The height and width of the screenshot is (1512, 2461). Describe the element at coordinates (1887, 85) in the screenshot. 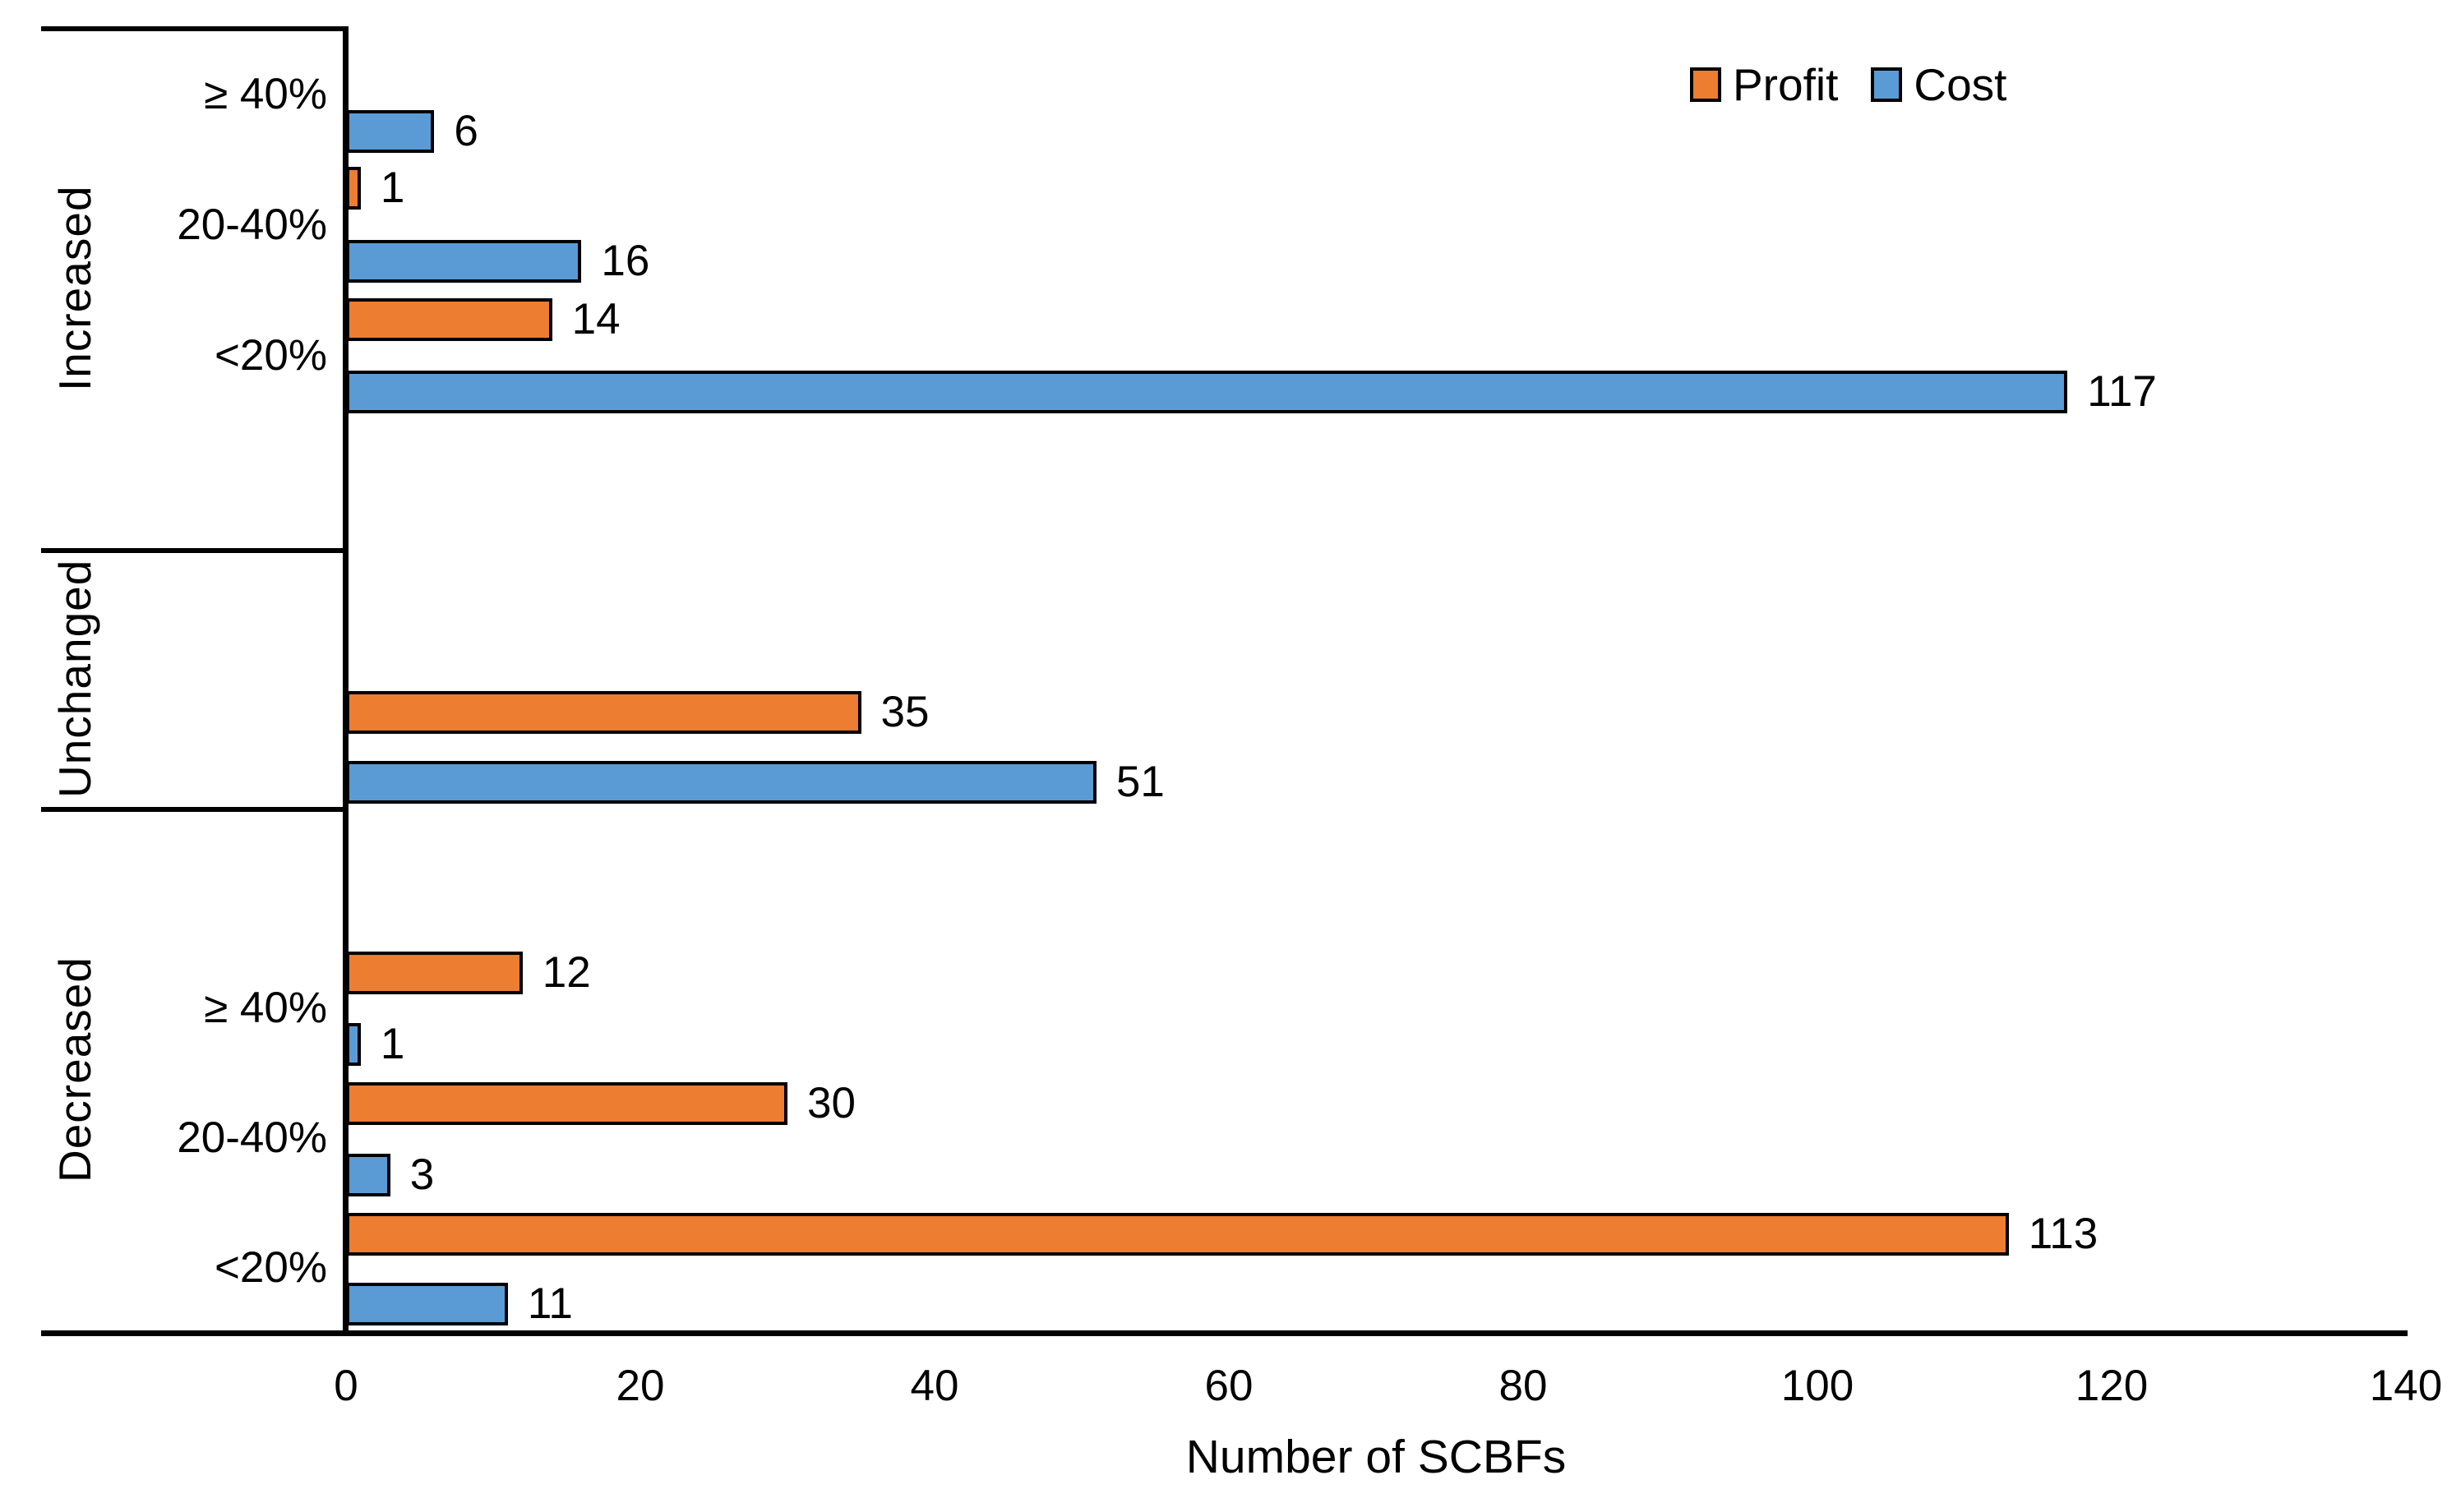

I see `legend-swatch-cost-icon` at that location.